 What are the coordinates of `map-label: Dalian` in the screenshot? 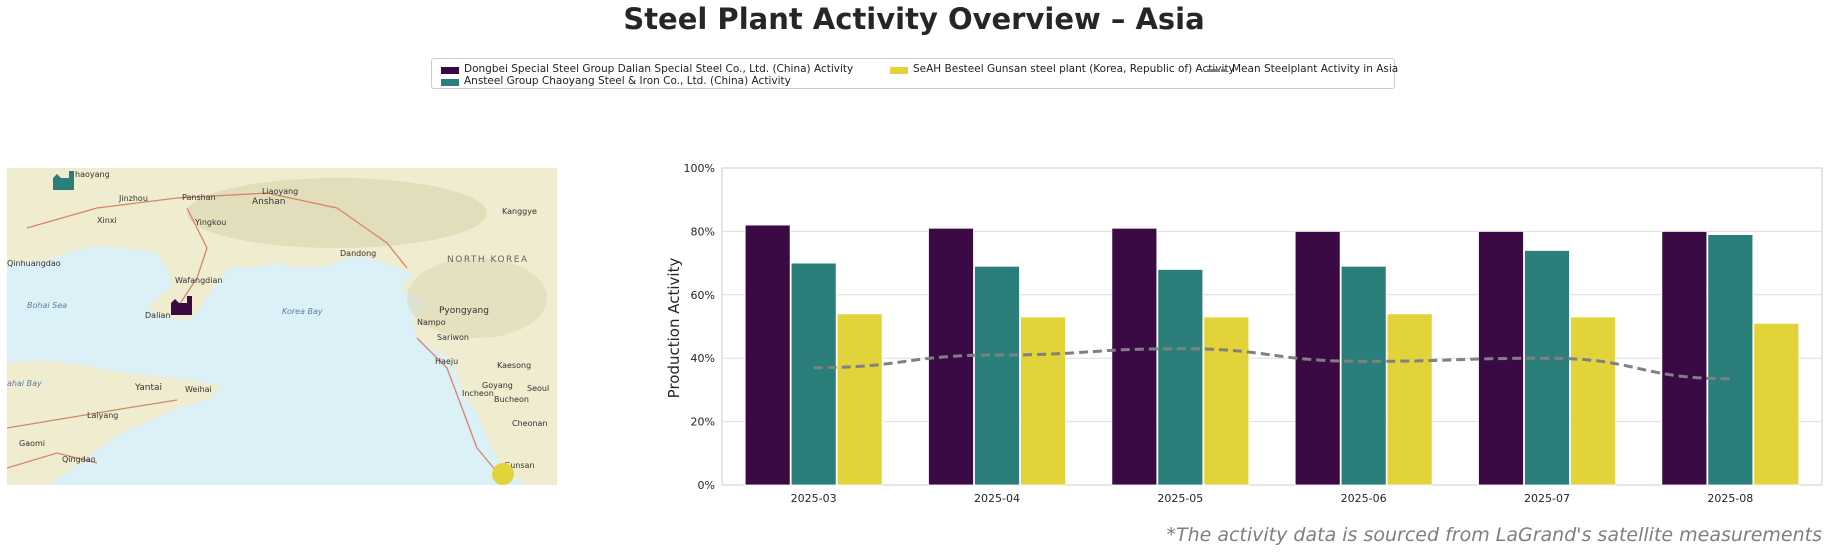 It's located at (157, 315).